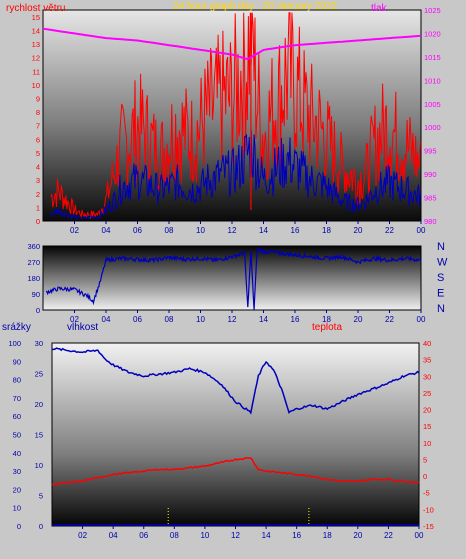 Image resolution: width=466 pixels, height=559 pixels. Describe the element at coordinates (327, 327) in the screenshot. I see `temperature-axis-title: teplota` at that location.